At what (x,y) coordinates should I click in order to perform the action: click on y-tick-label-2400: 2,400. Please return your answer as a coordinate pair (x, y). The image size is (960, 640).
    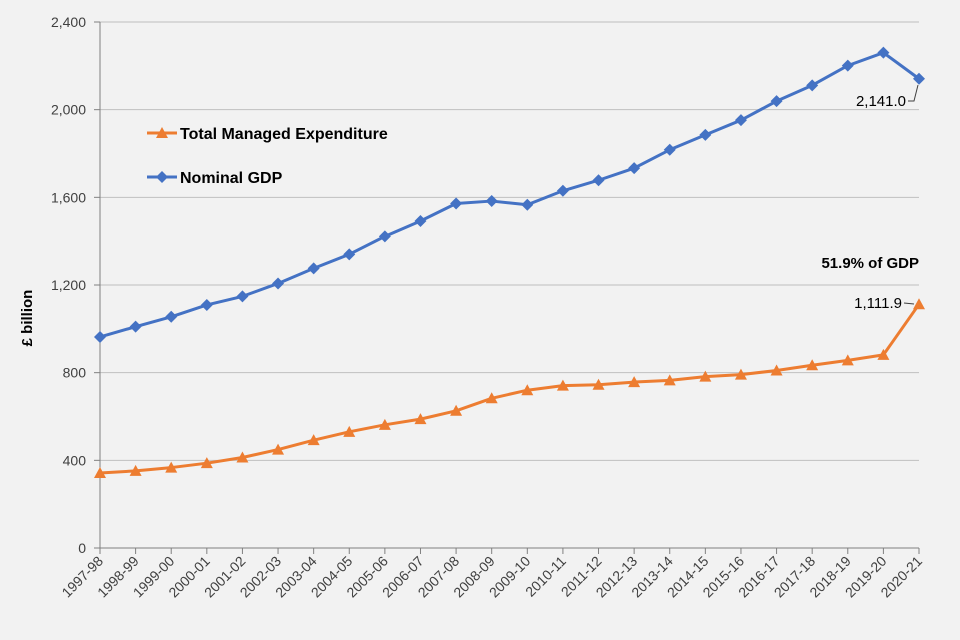
    Looking at the image, I should click on (68, 22).